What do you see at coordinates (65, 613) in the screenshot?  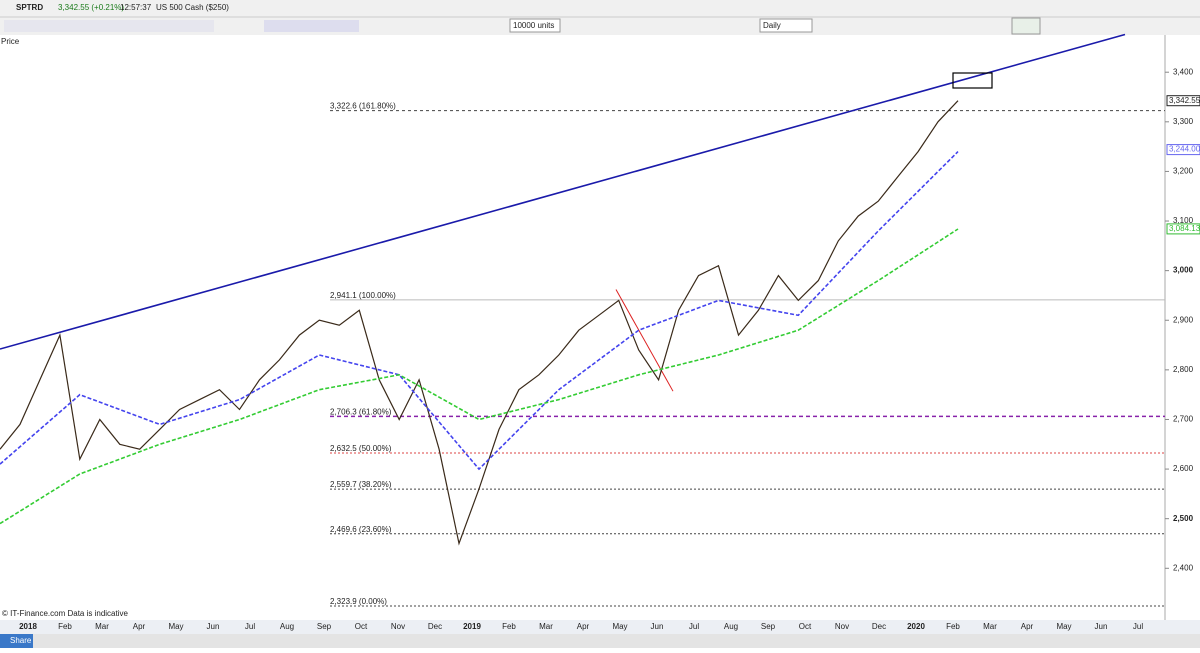 I see `credit: © IT-Finance.com Data is indicative` at bounding box center [65, 613].